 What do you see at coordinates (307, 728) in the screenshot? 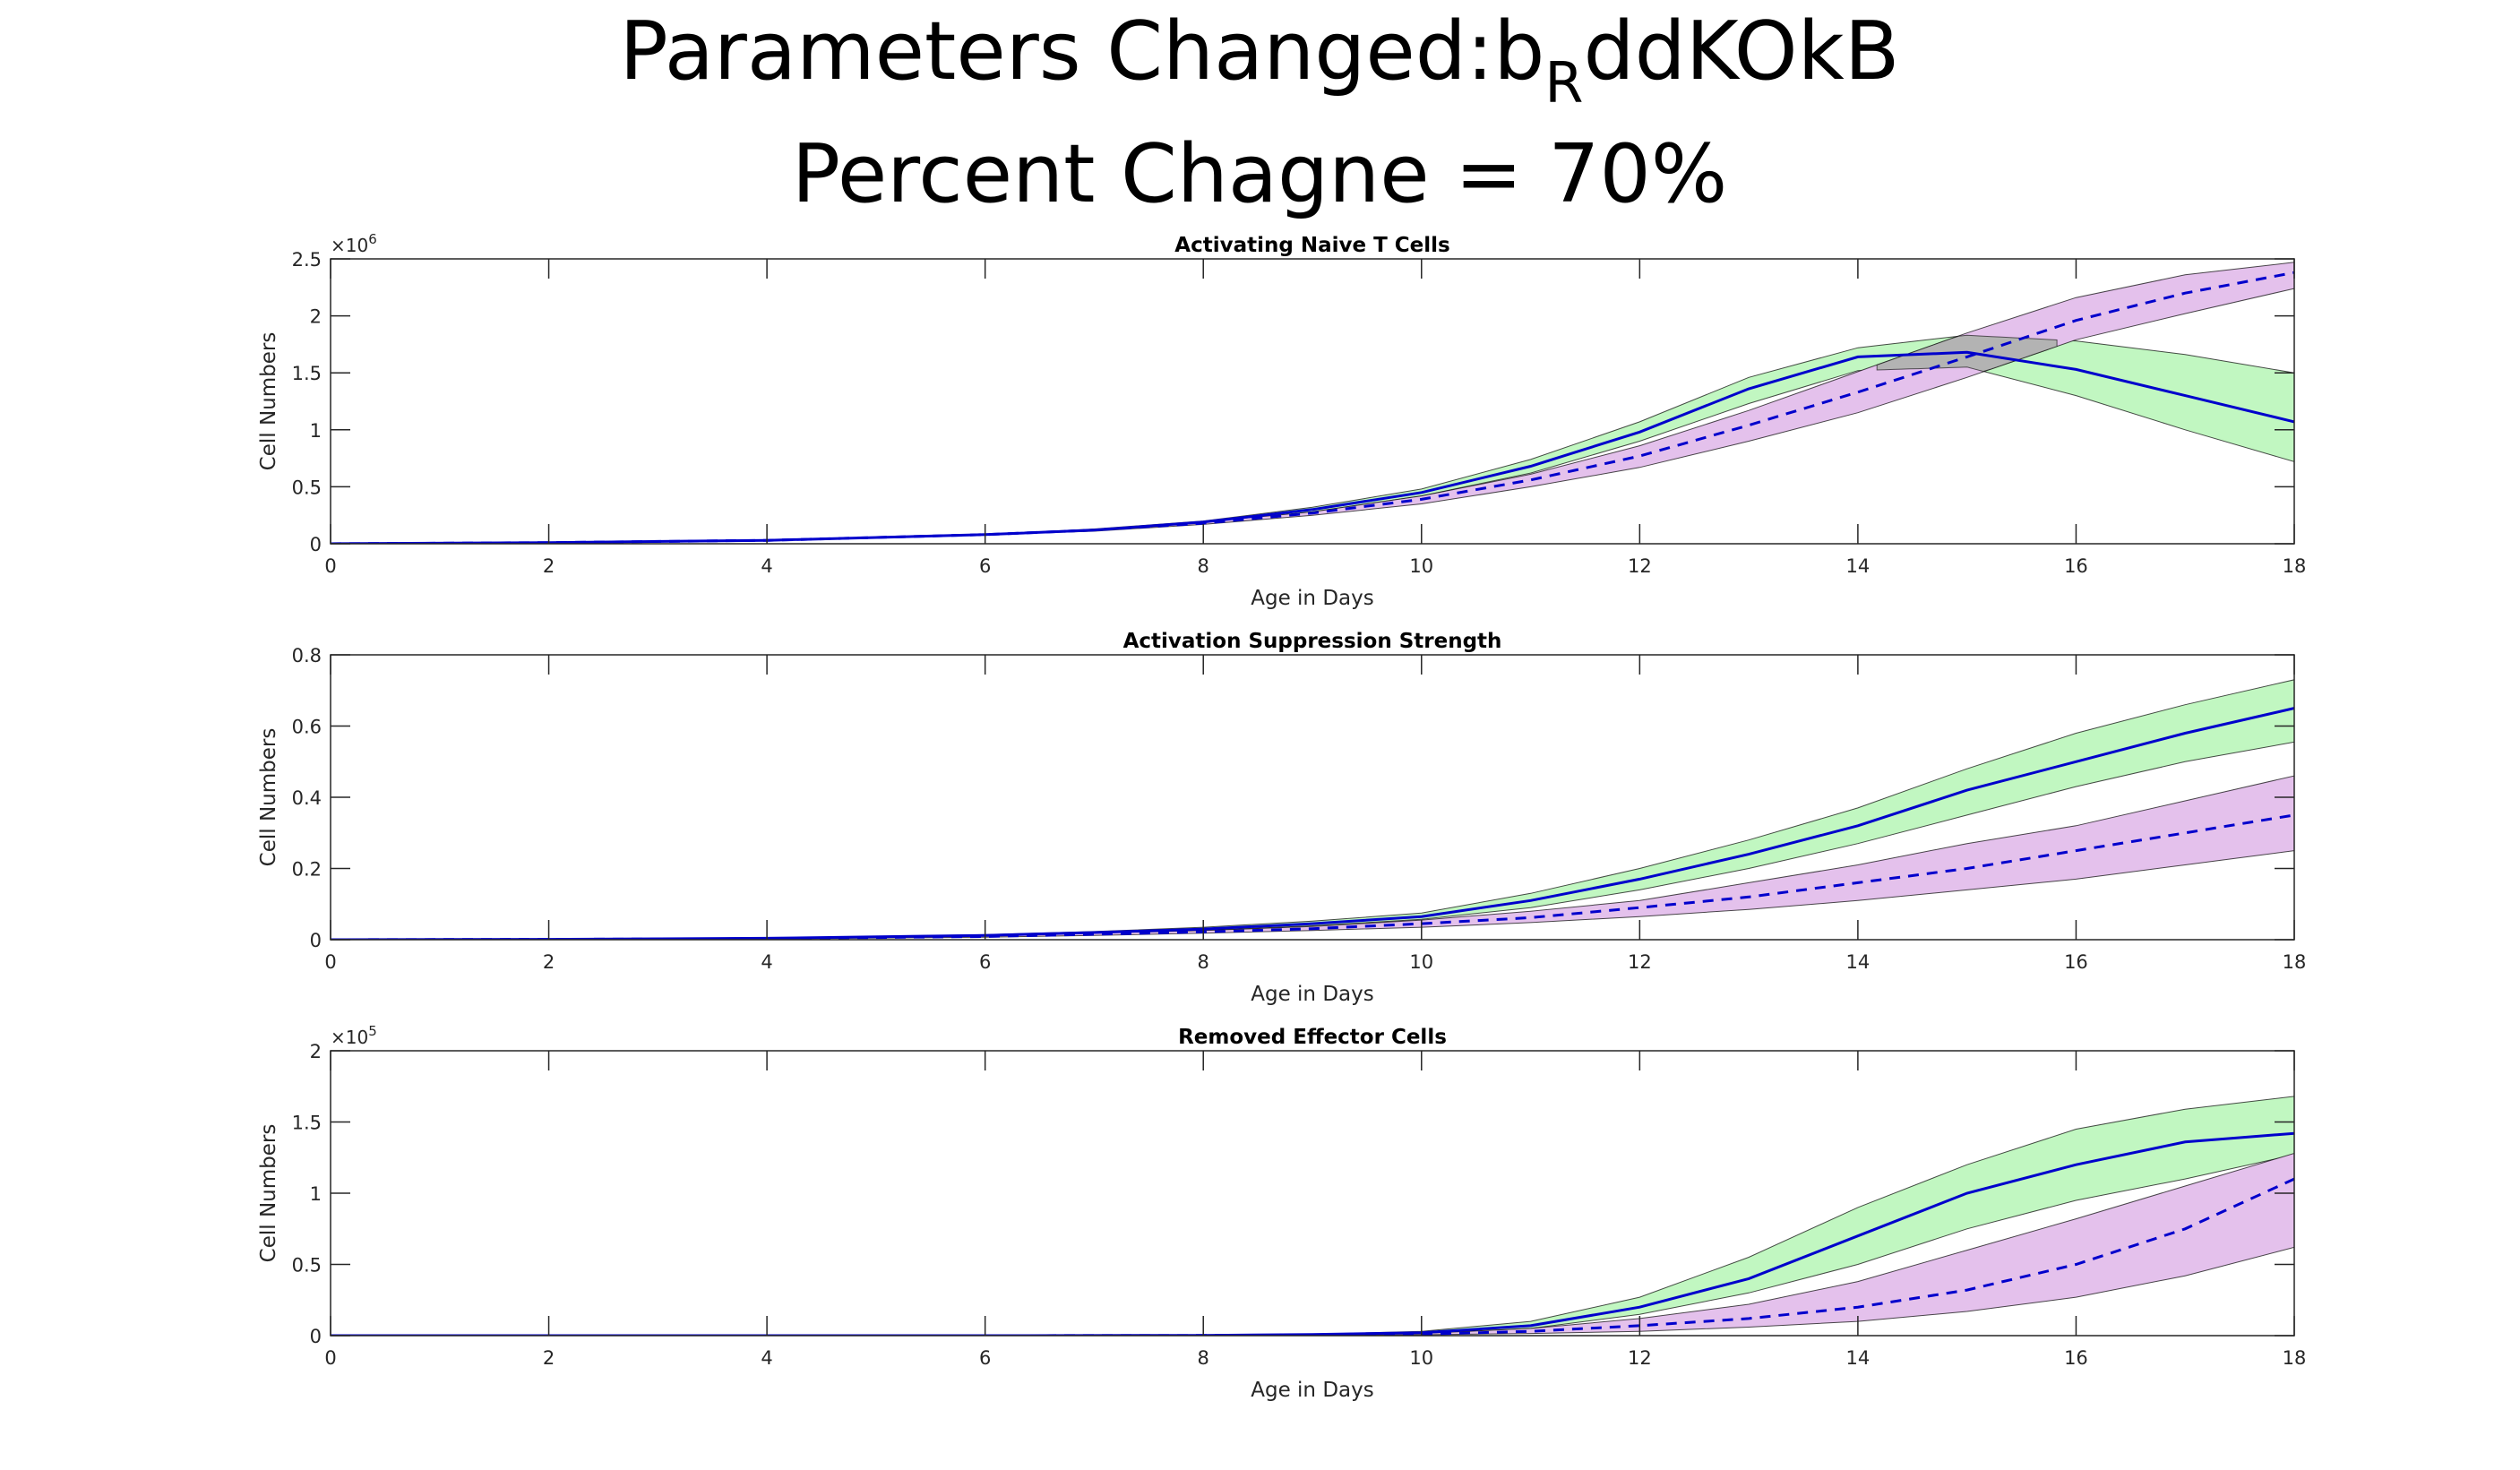
I see `y-tick-label: 0.6` at bounding box center [307, 728].